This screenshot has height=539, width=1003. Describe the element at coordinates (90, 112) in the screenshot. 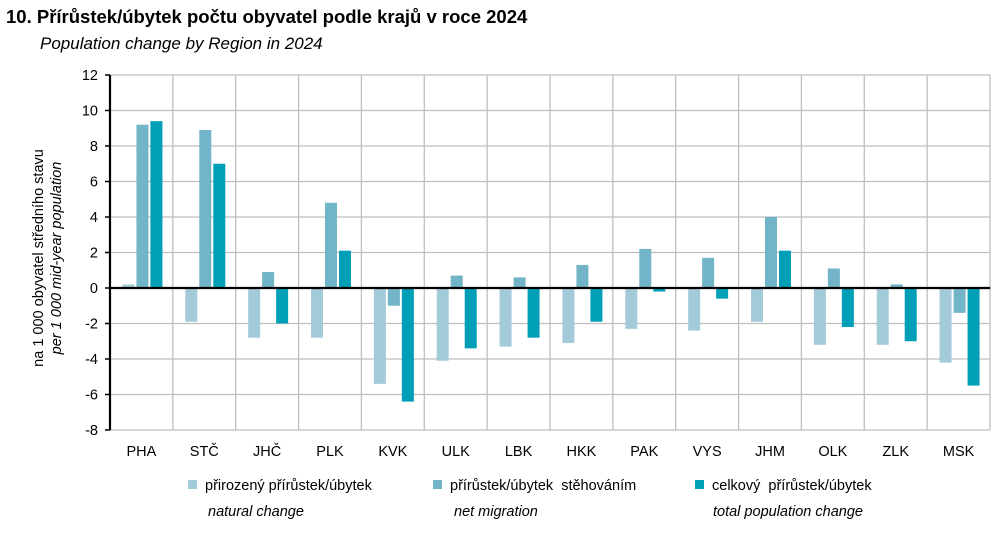

I see `y-tick-label: 10` at that location.